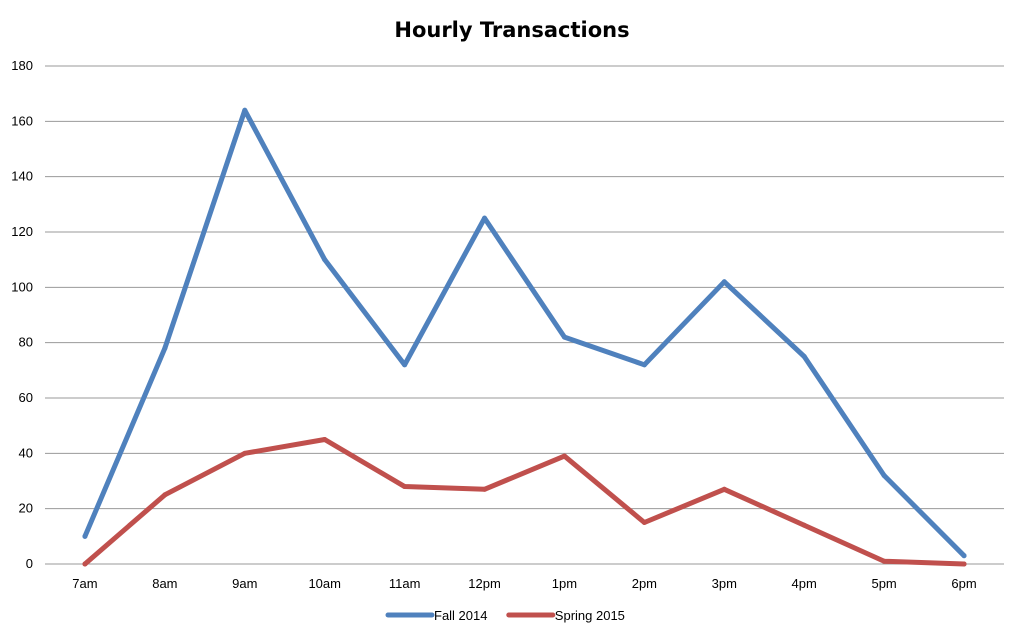 This screenshot has width=1024, height=640. Describe the element at coordinates (324, 583) in the screenshot. I see `x-tick-label: 10am` at that location.